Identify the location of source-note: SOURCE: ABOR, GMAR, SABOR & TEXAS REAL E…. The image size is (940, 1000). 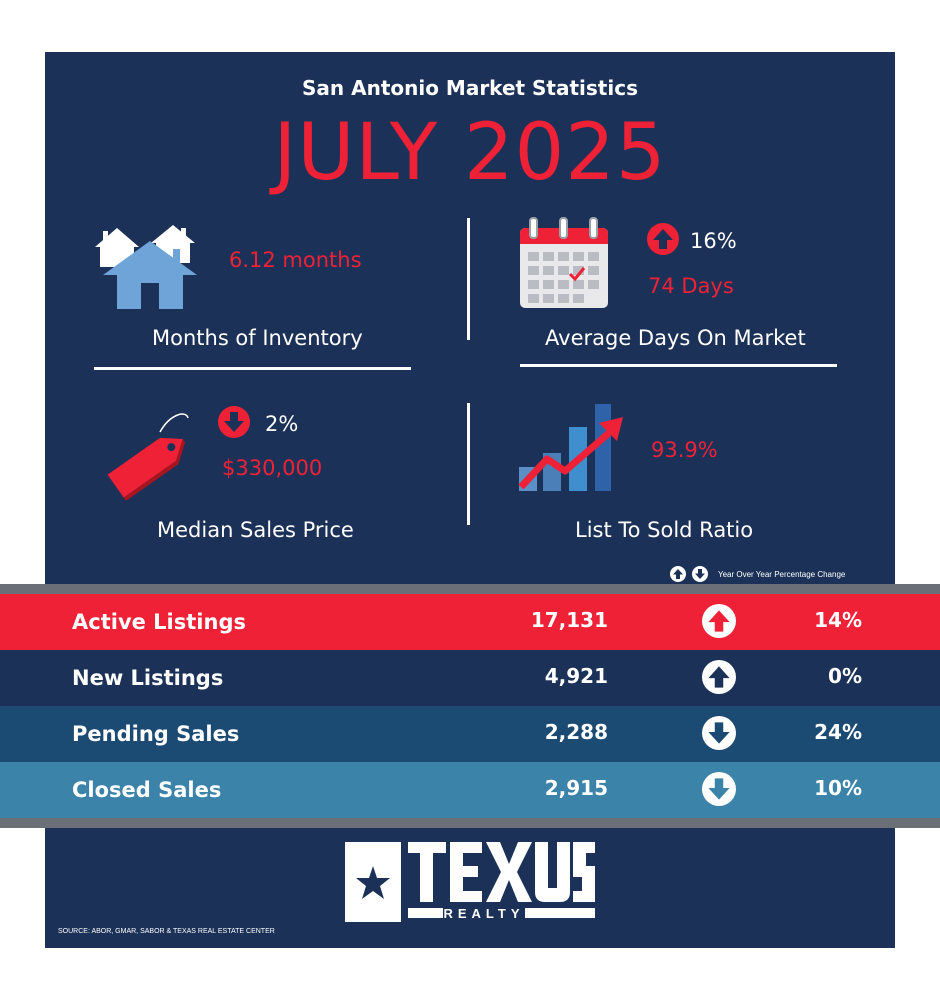
(166, 931).